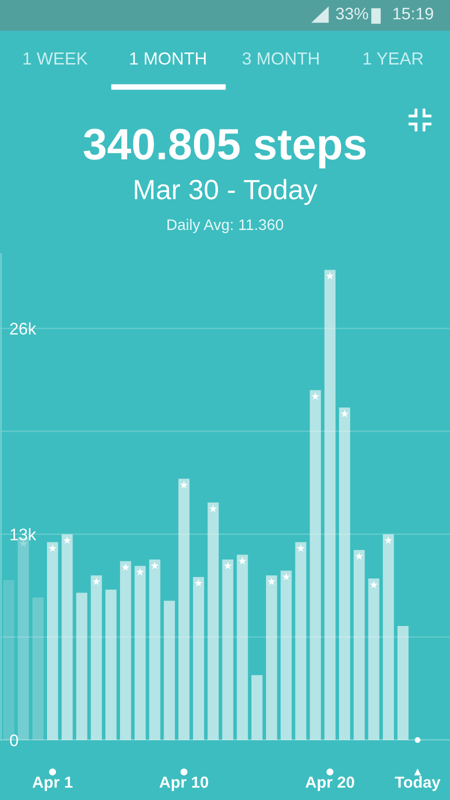 Image resolution: width=450 pixels, height=800 pixels. What do you see at coordinates (184, 783) in the screenshot?
I see `x-tick-label: Apr 10` at bounding box center [184, 783].